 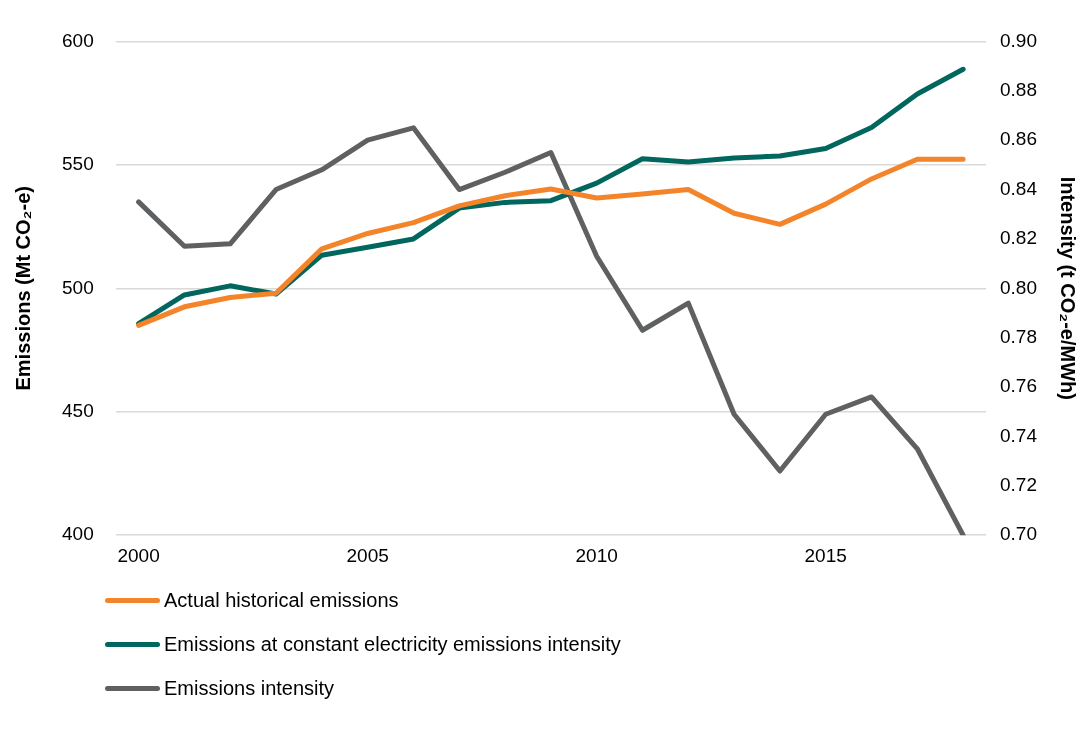 I want to click on y-axis-title: Emissions (Mt CO₂-e), so click(x=22, y=288).